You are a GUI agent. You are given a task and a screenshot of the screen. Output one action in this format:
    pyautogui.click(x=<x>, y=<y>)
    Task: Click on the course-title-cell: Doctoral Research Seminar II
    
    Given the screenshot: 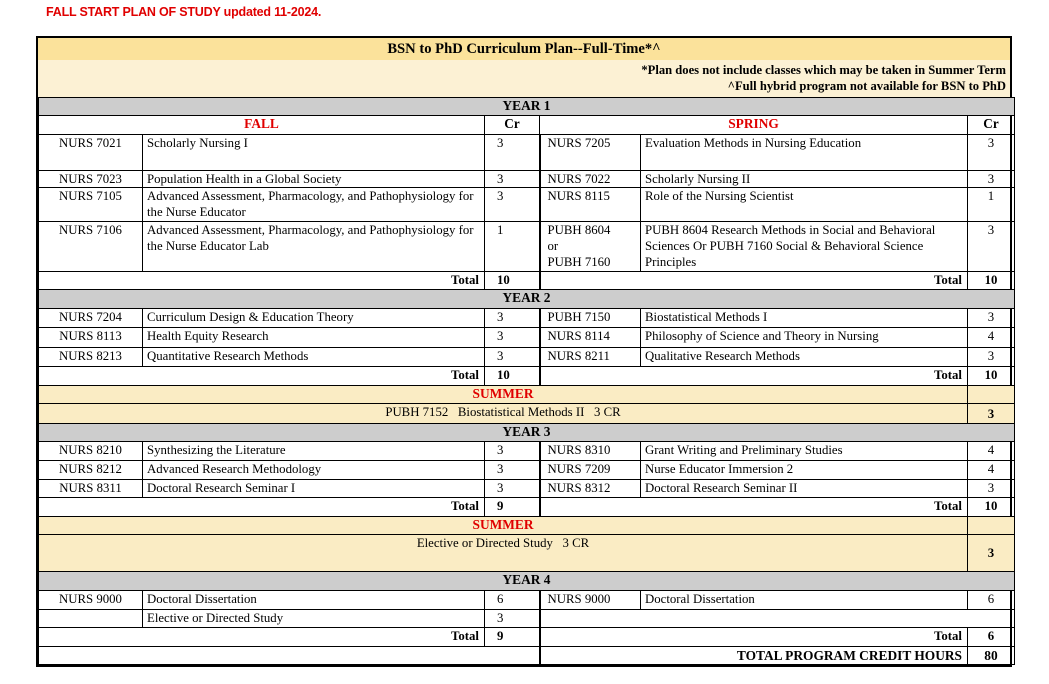 What is the action you would take?
    pyautogui.click(x=804, y=488)
    